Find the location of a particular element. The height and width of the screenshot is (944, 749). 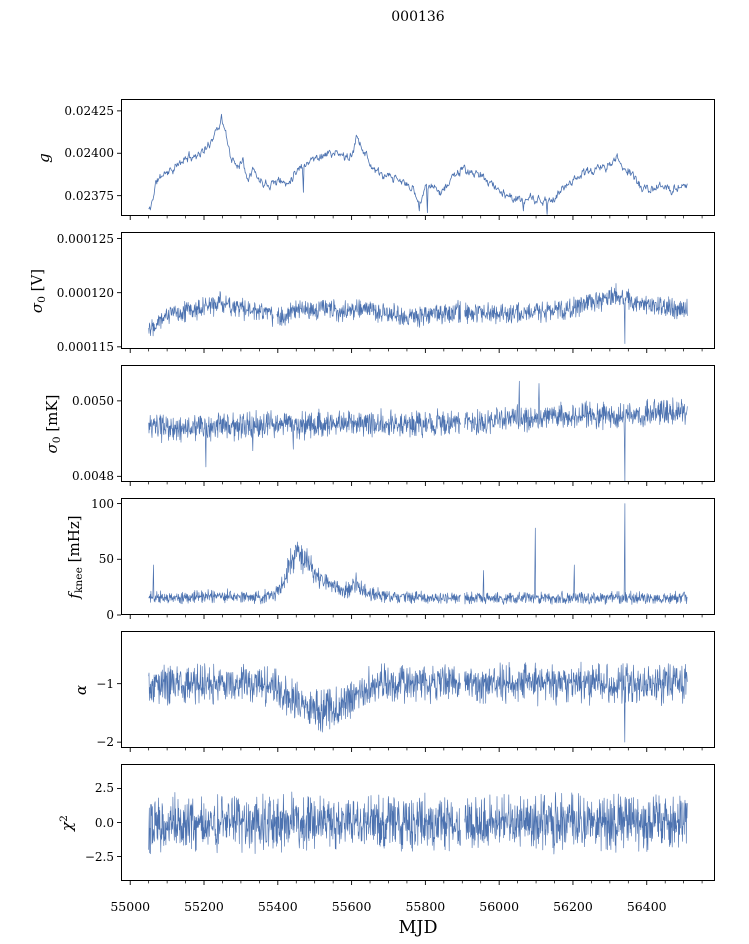

y-tick-label: 0.000115 is located at coordinates (85, 346).